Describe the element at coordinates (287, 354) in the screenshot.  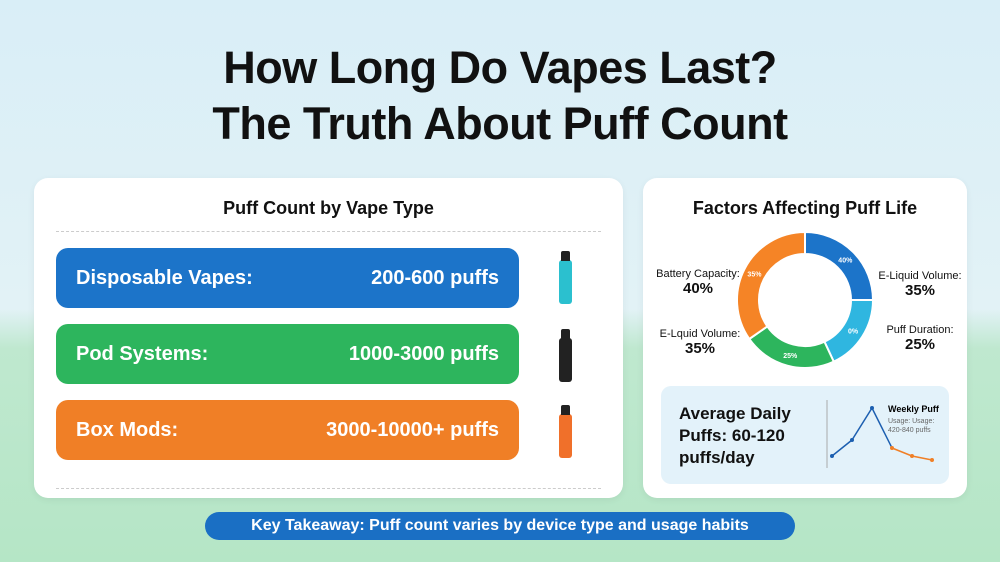
I see `bar-pod: Pod Systems: 1000-3000 puffs` at that location.